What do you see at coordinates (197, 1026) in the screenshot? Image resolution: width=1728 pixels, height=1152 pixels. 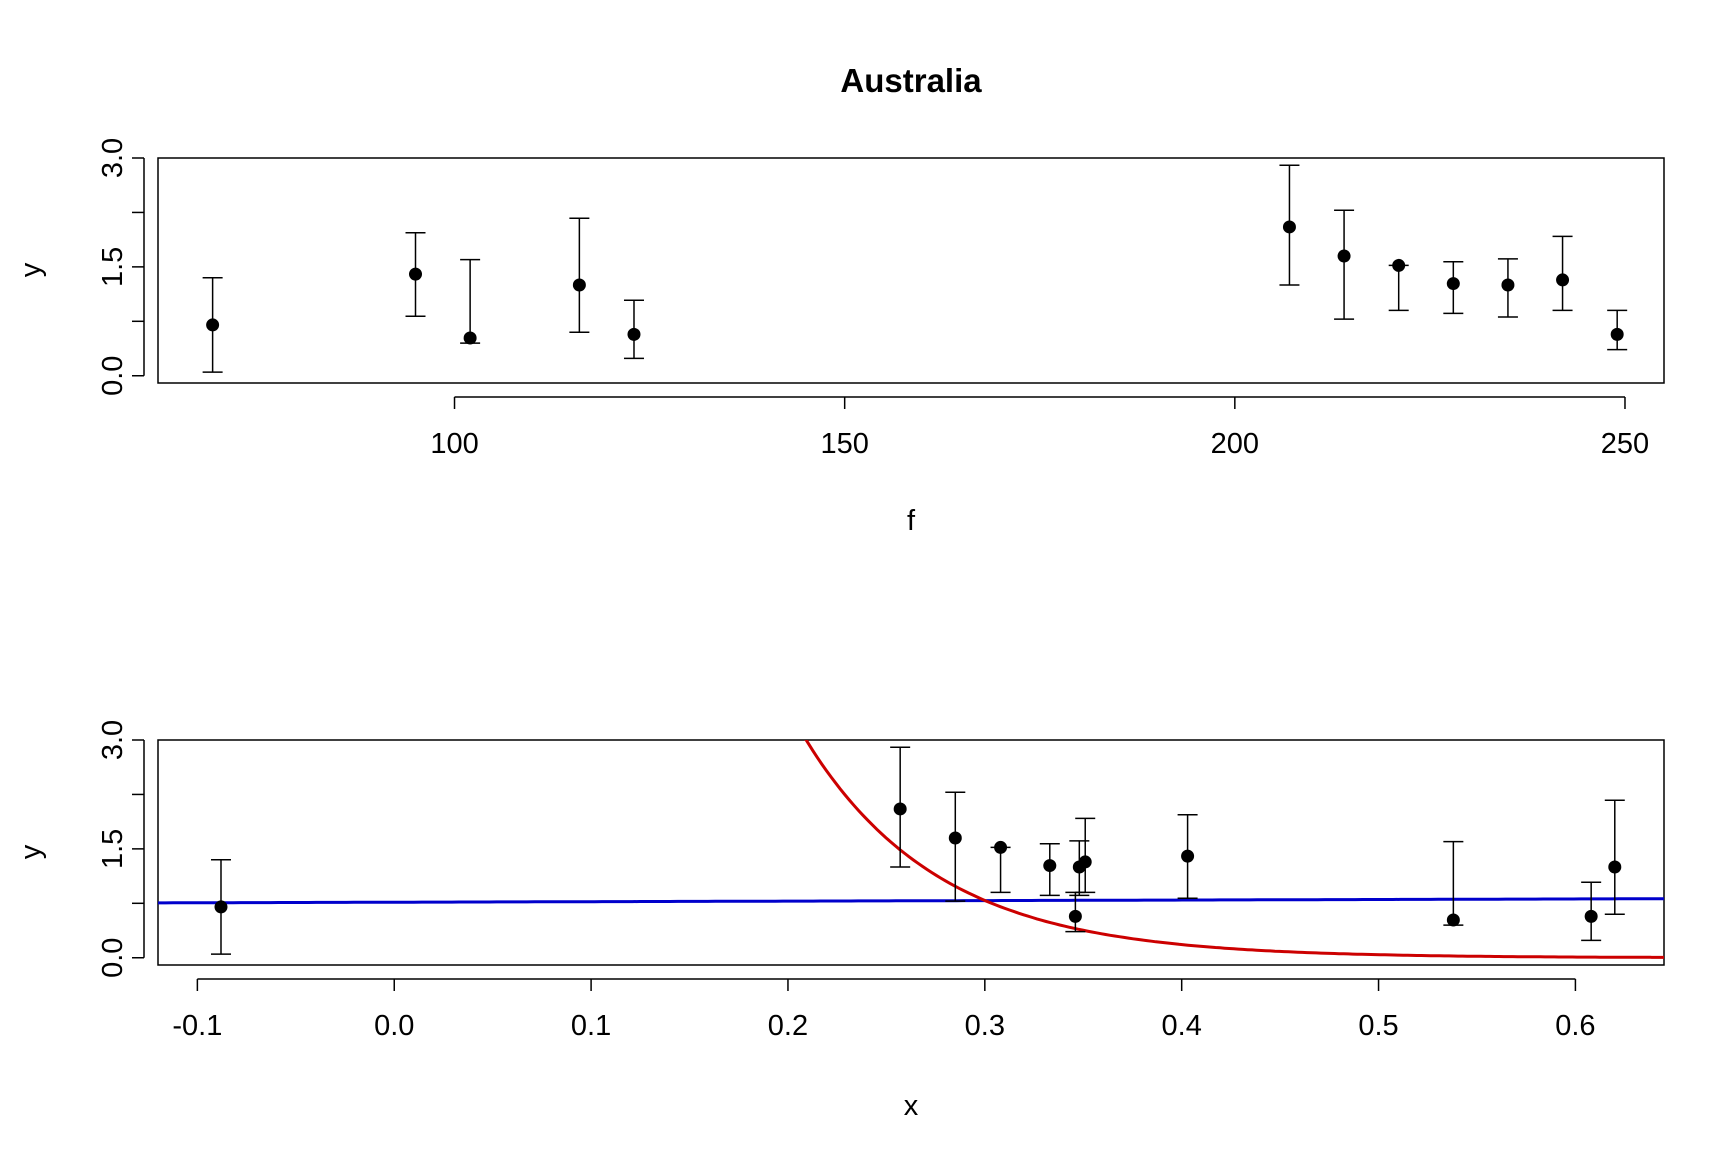 I see `x-tick-label: -0.1` at bounding box center [197, 1026].